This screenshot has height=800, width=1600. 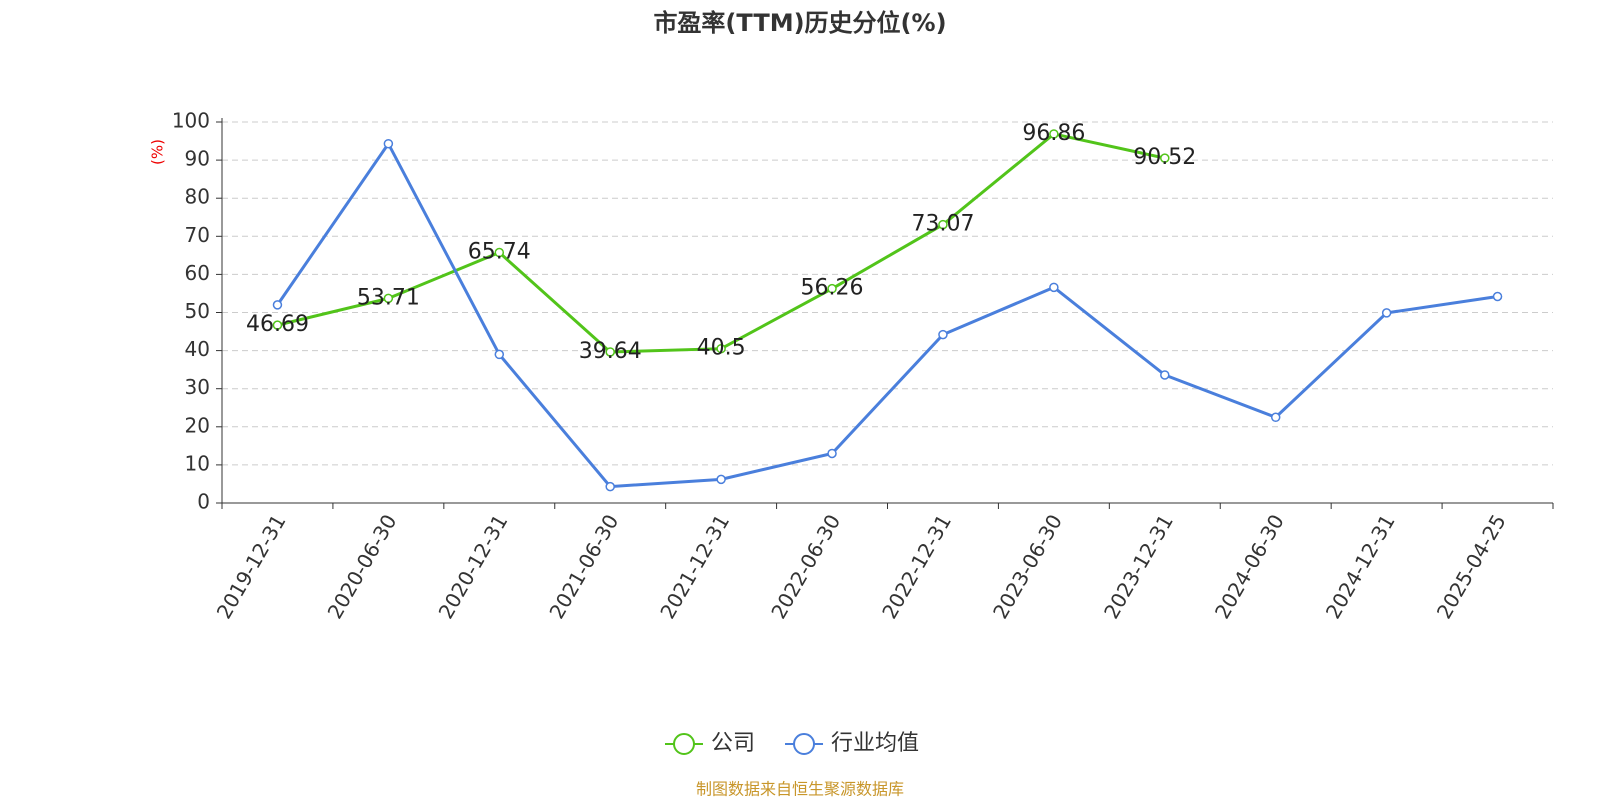 What do you see at coordinates (875, 743) in the screenshot?
I see `legend-label: 行业均值` at bounding box center [875, 743].